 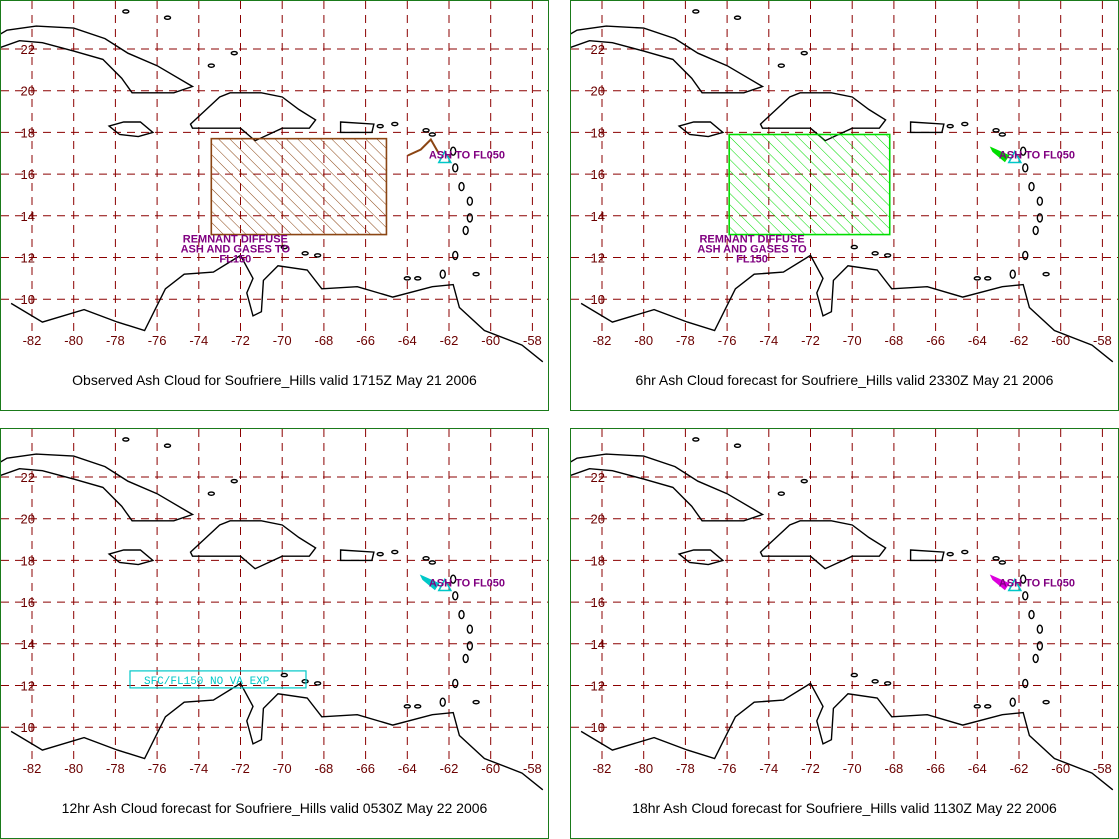 I want to click on lon-tick-label: -80, so click(x=643, y=340).